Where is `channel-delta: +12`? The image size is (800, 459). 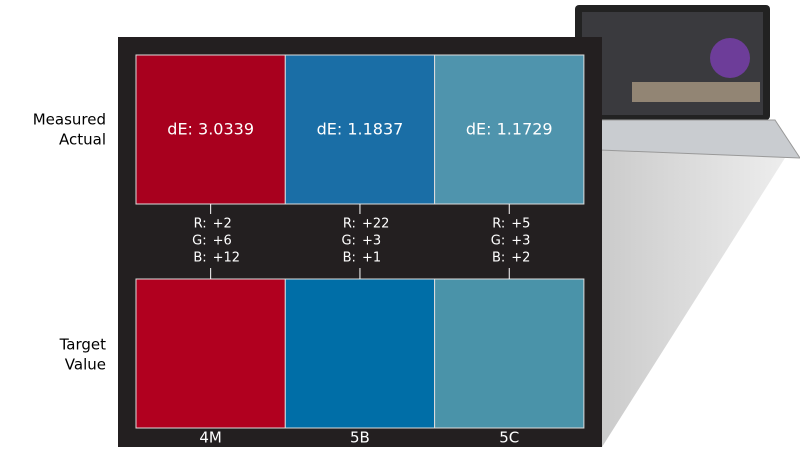
channel-delta: +12 is located at coordinates (226, 258).